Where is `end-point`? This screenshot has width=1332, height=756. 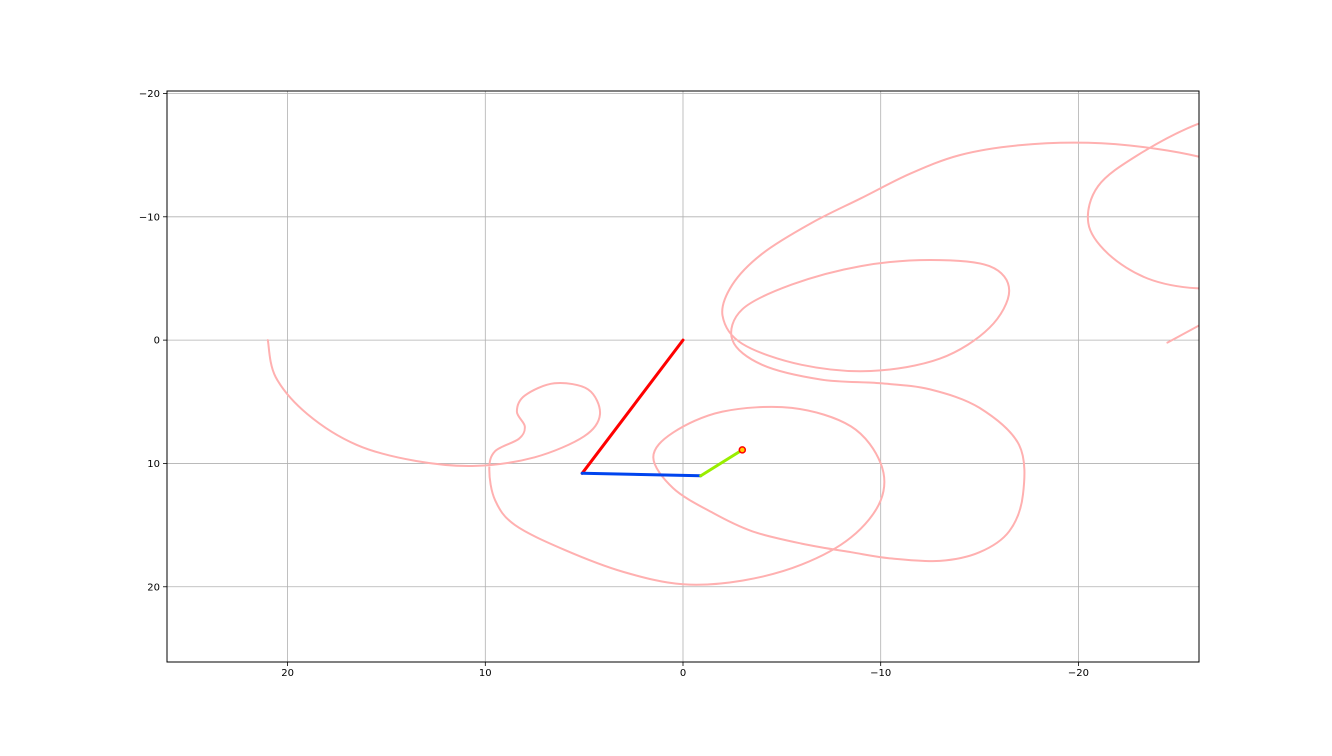 end-point is located at coordinates (742, 450).